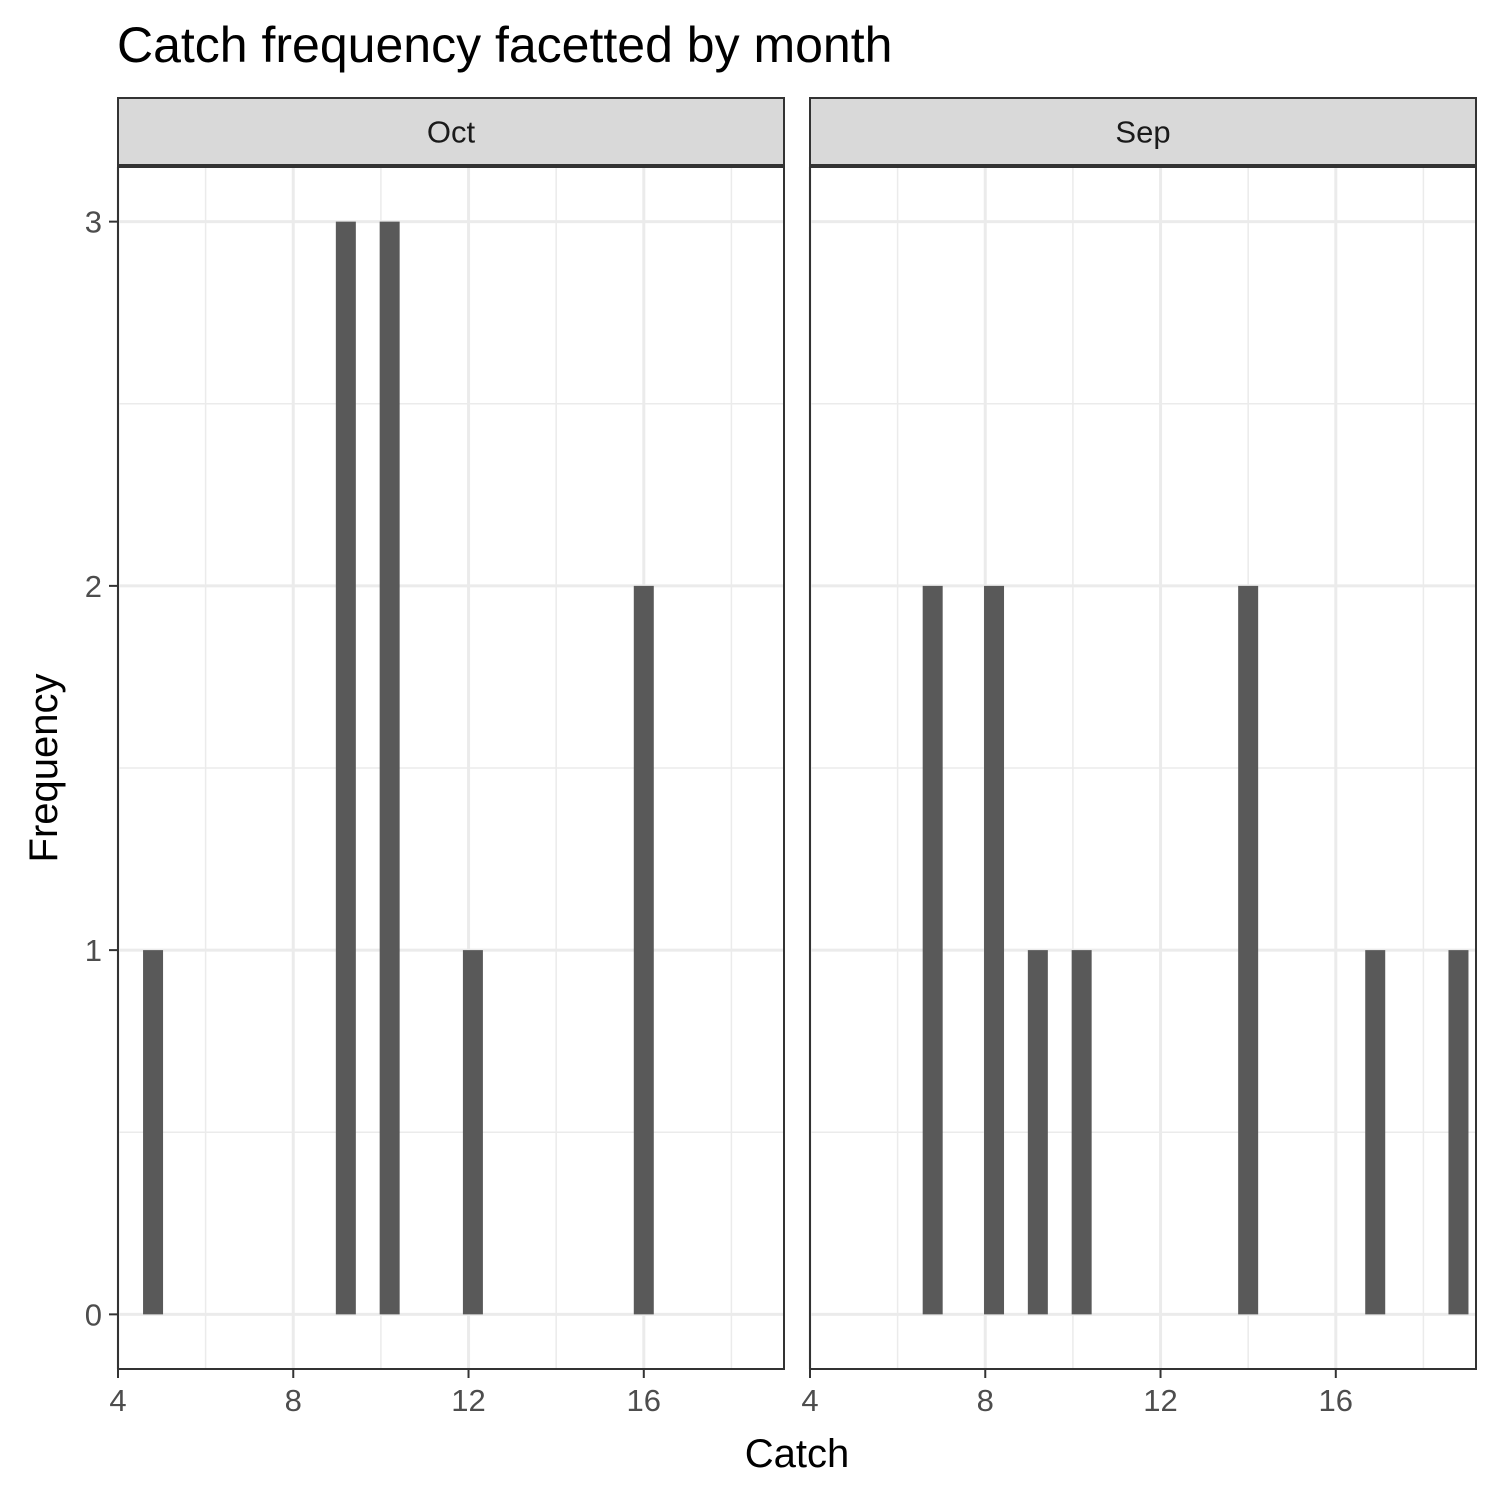  I want to click on x-axis-title: Catch, so click(797, 1454).